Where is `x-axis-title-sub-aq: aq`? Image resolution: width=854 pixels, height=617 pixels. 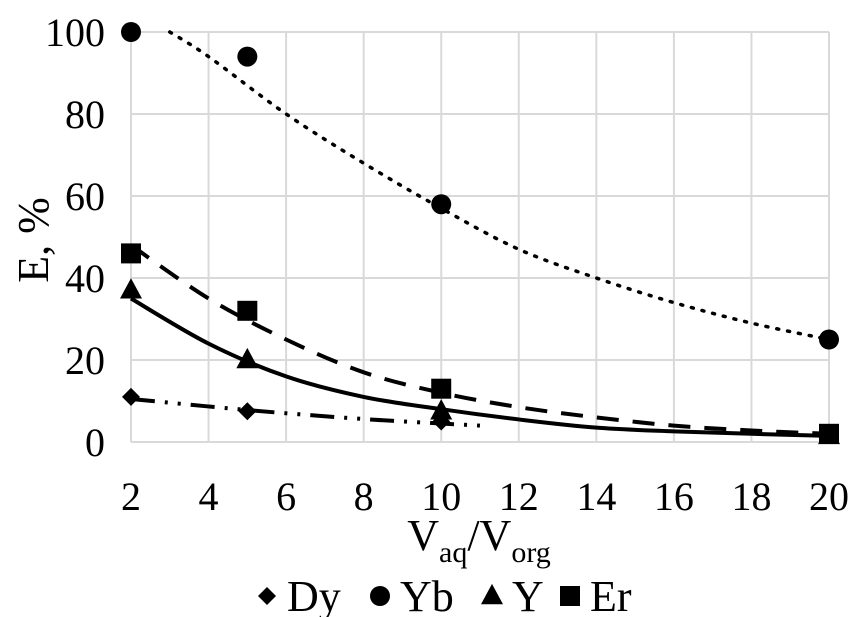
x-axis-title-sub-aq: aq is located at coordinates (453, 552).